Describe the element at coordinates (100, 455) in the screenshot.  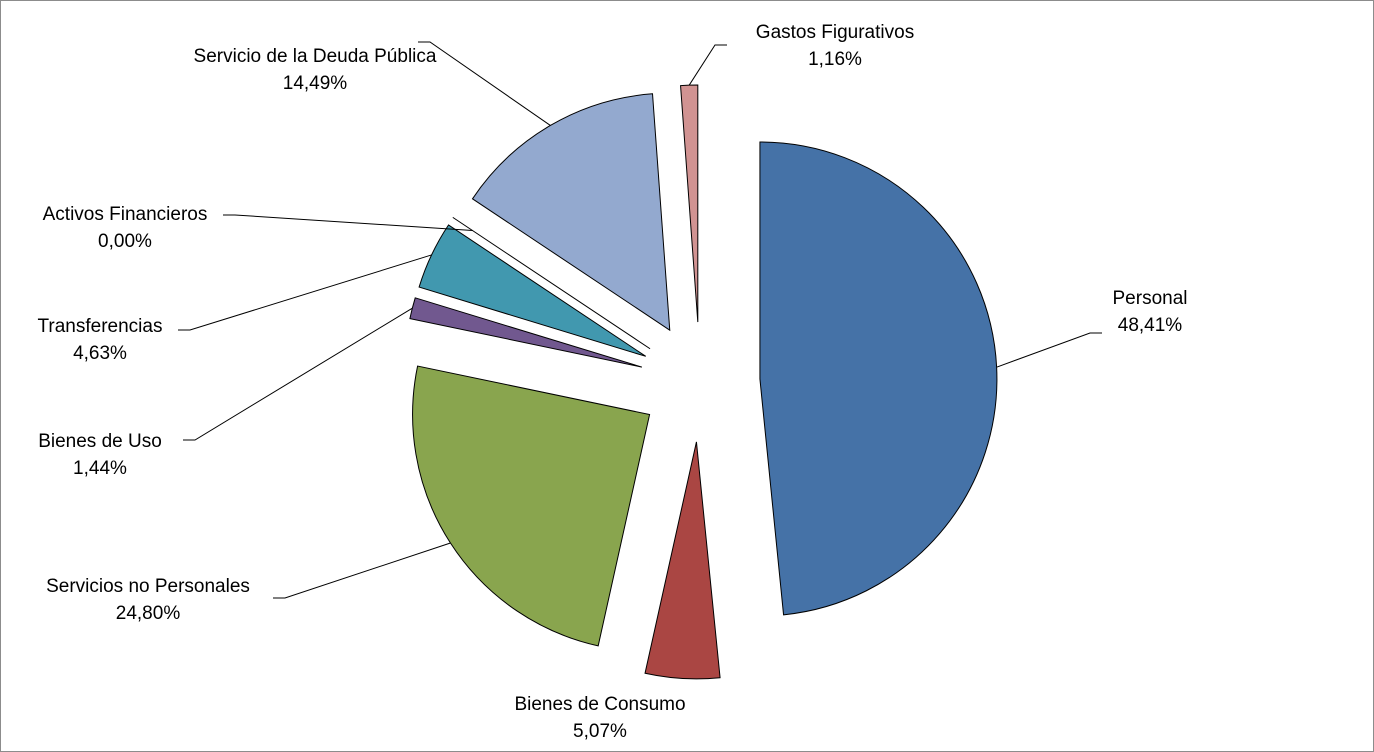
I see `data-label: Bienes de Uso 1,44%` at that location.